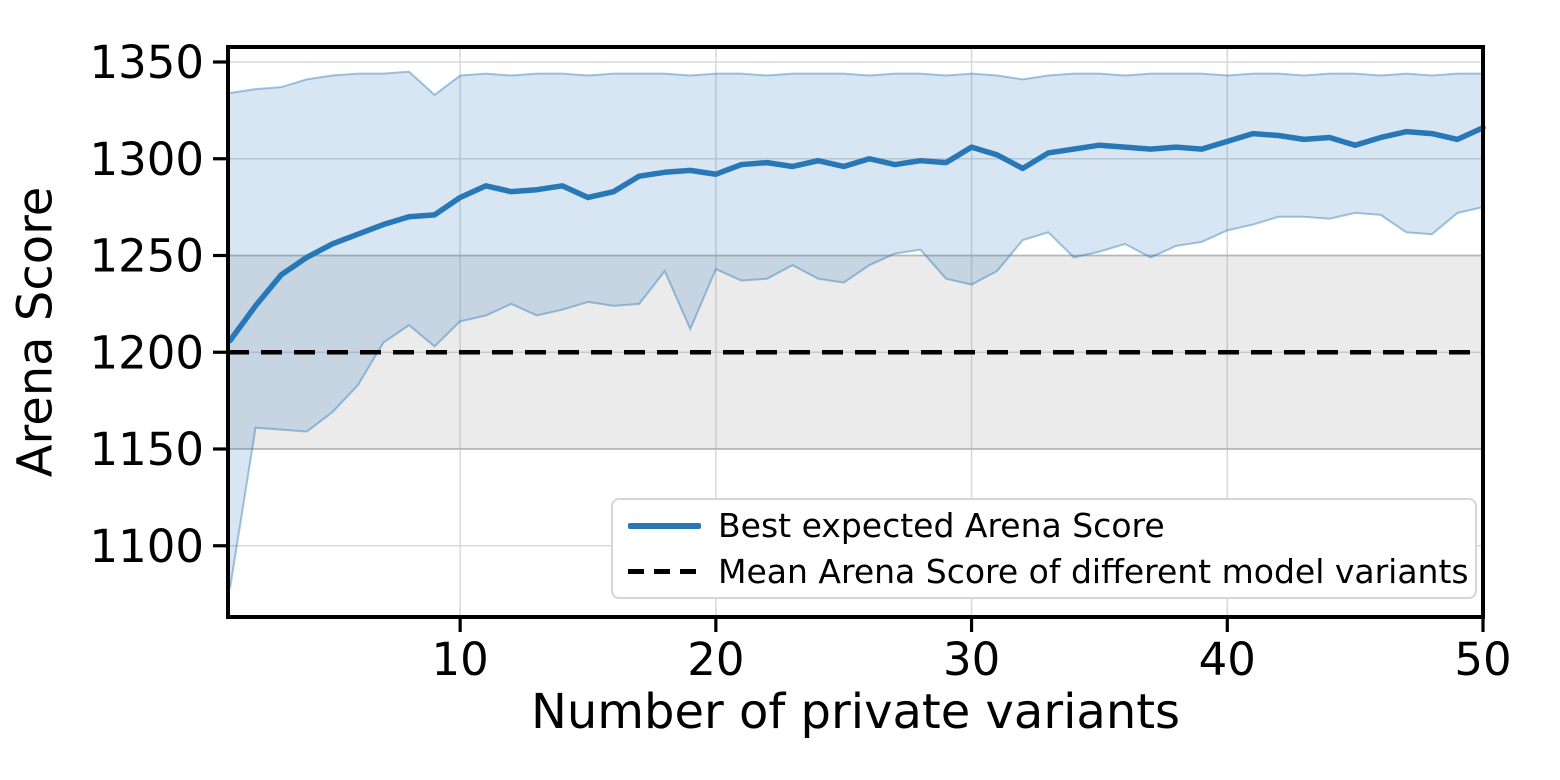  I want to click on y-tick-label: 1200, so click(146, 352).